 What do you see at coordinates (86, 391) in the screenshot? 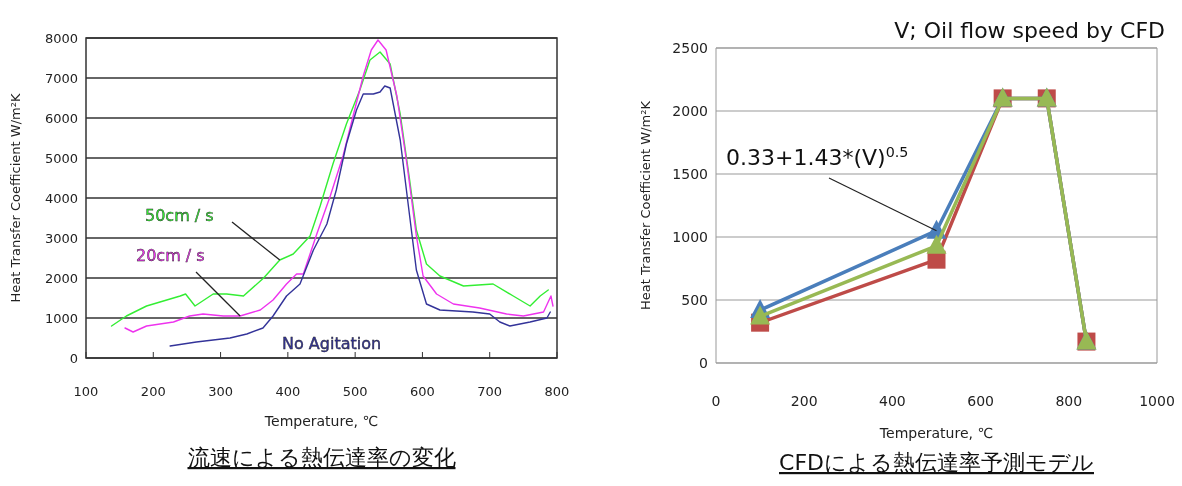
I see `x-tick-label: 100` at bounding box center [86, 391].